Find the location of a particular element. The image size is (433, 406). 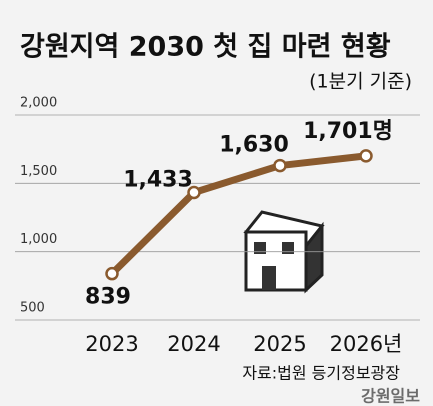

value-label: 1,701명 is located at coordinates (348, 131).